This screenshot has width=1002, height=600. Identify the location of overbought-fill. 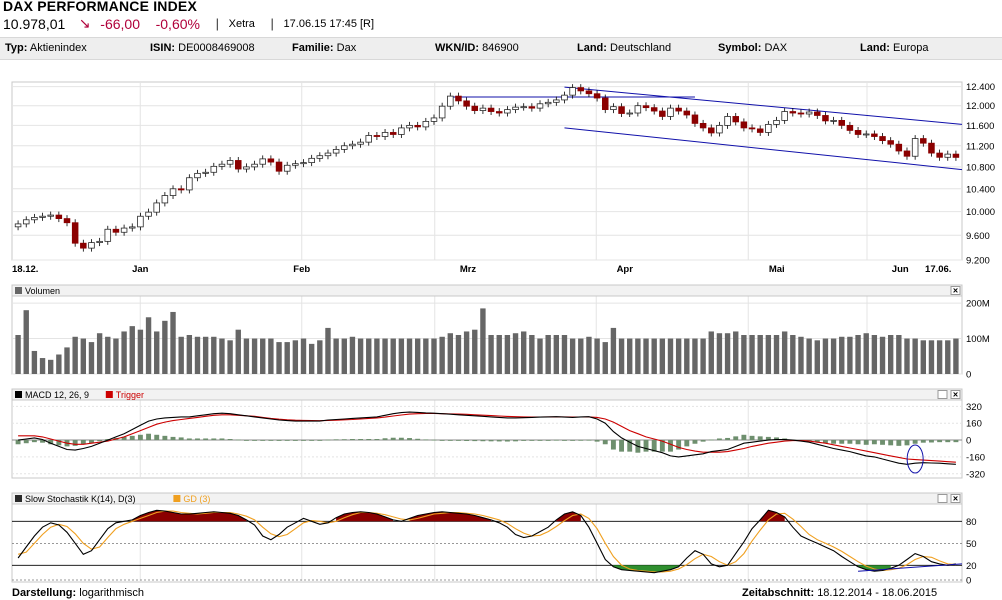
(450, 516).